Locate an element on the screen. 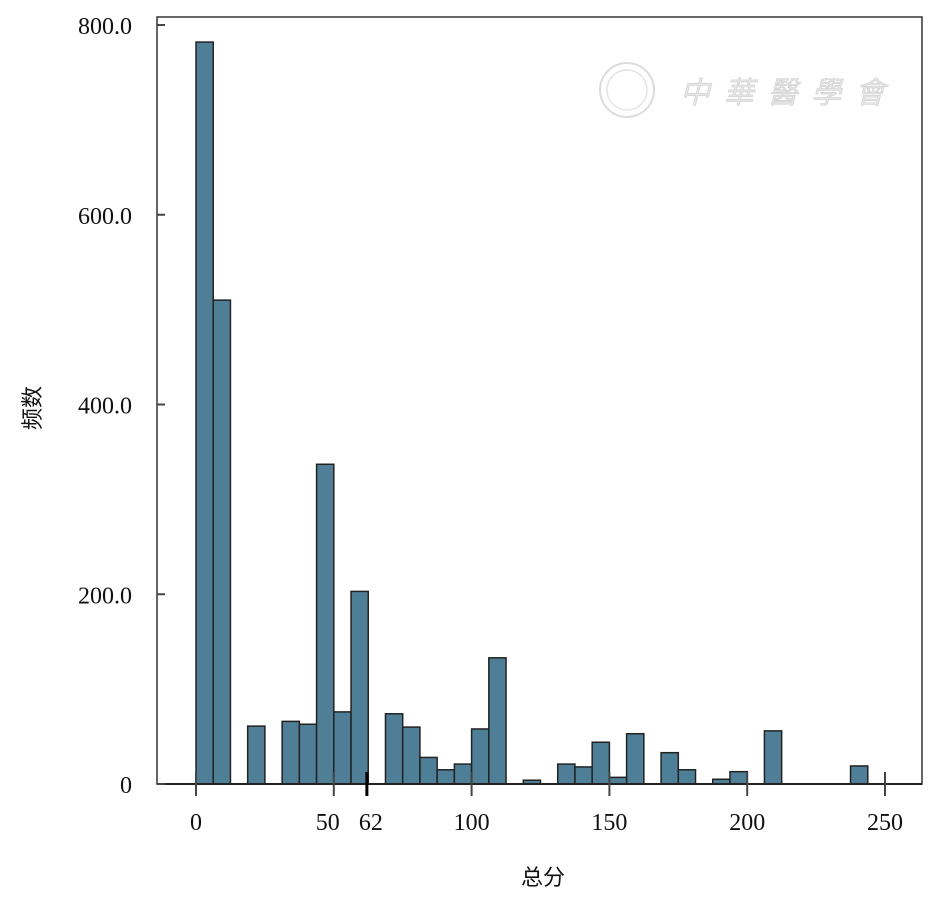 The image size is (945, 909). x-tick-label: 50 is located at coordinates (328, 823).